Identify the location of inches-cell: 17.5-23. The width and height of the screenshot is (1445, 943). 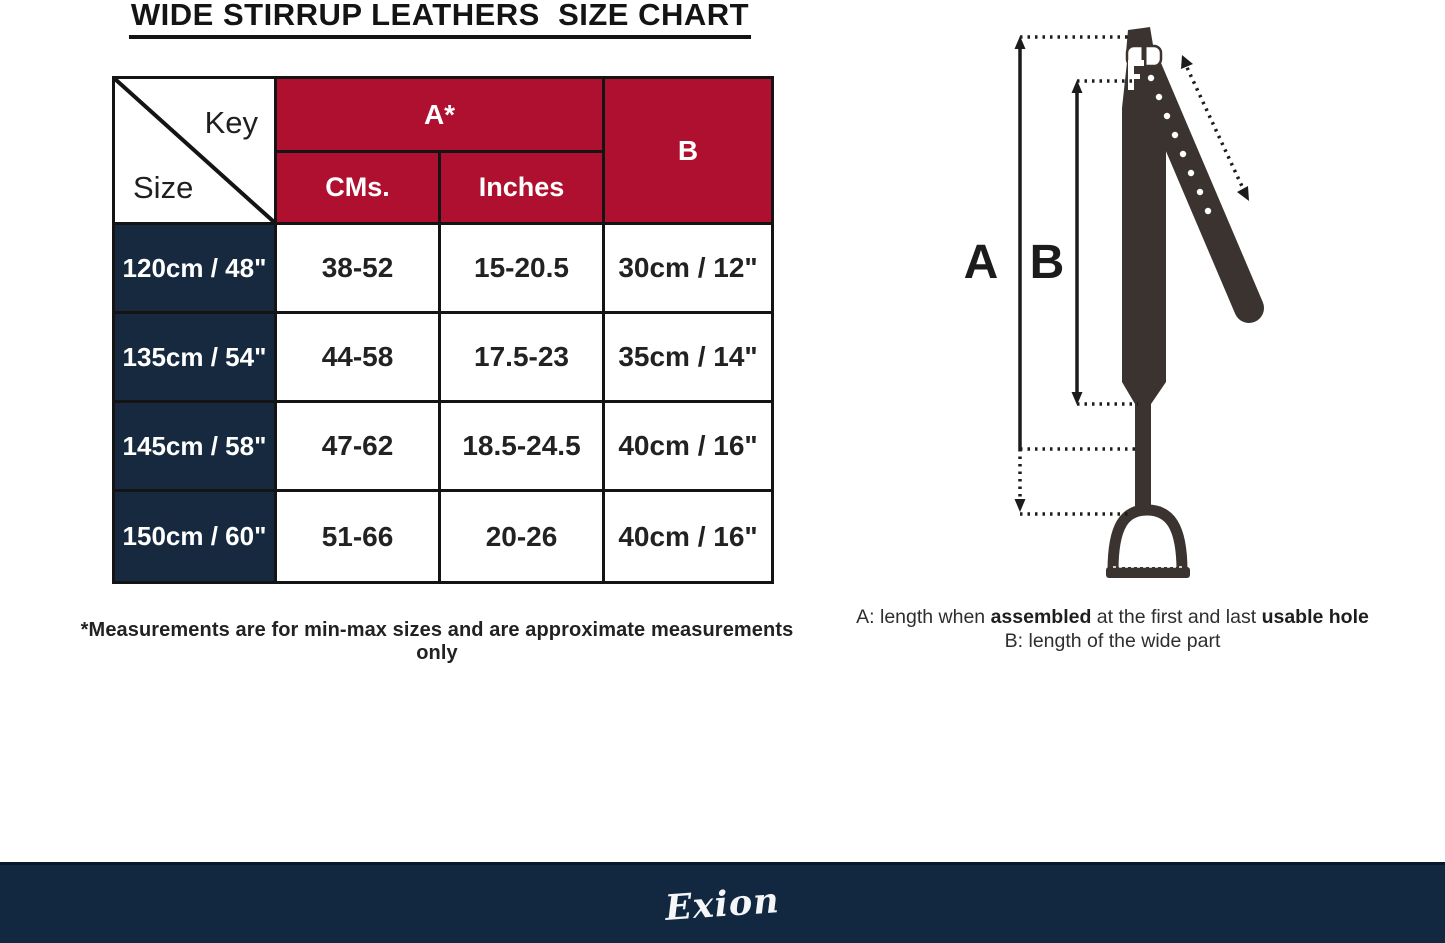
(523, 358).